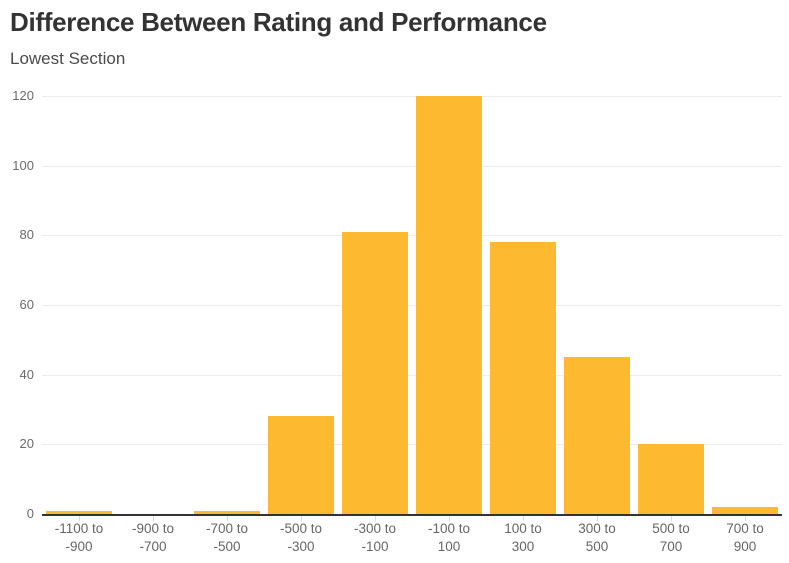 This screenshot has height=563, width=789. Describe the element at coordinates (449, 528) in the screenshot. I see `x-tick-label-line1: -100 to` at that location.